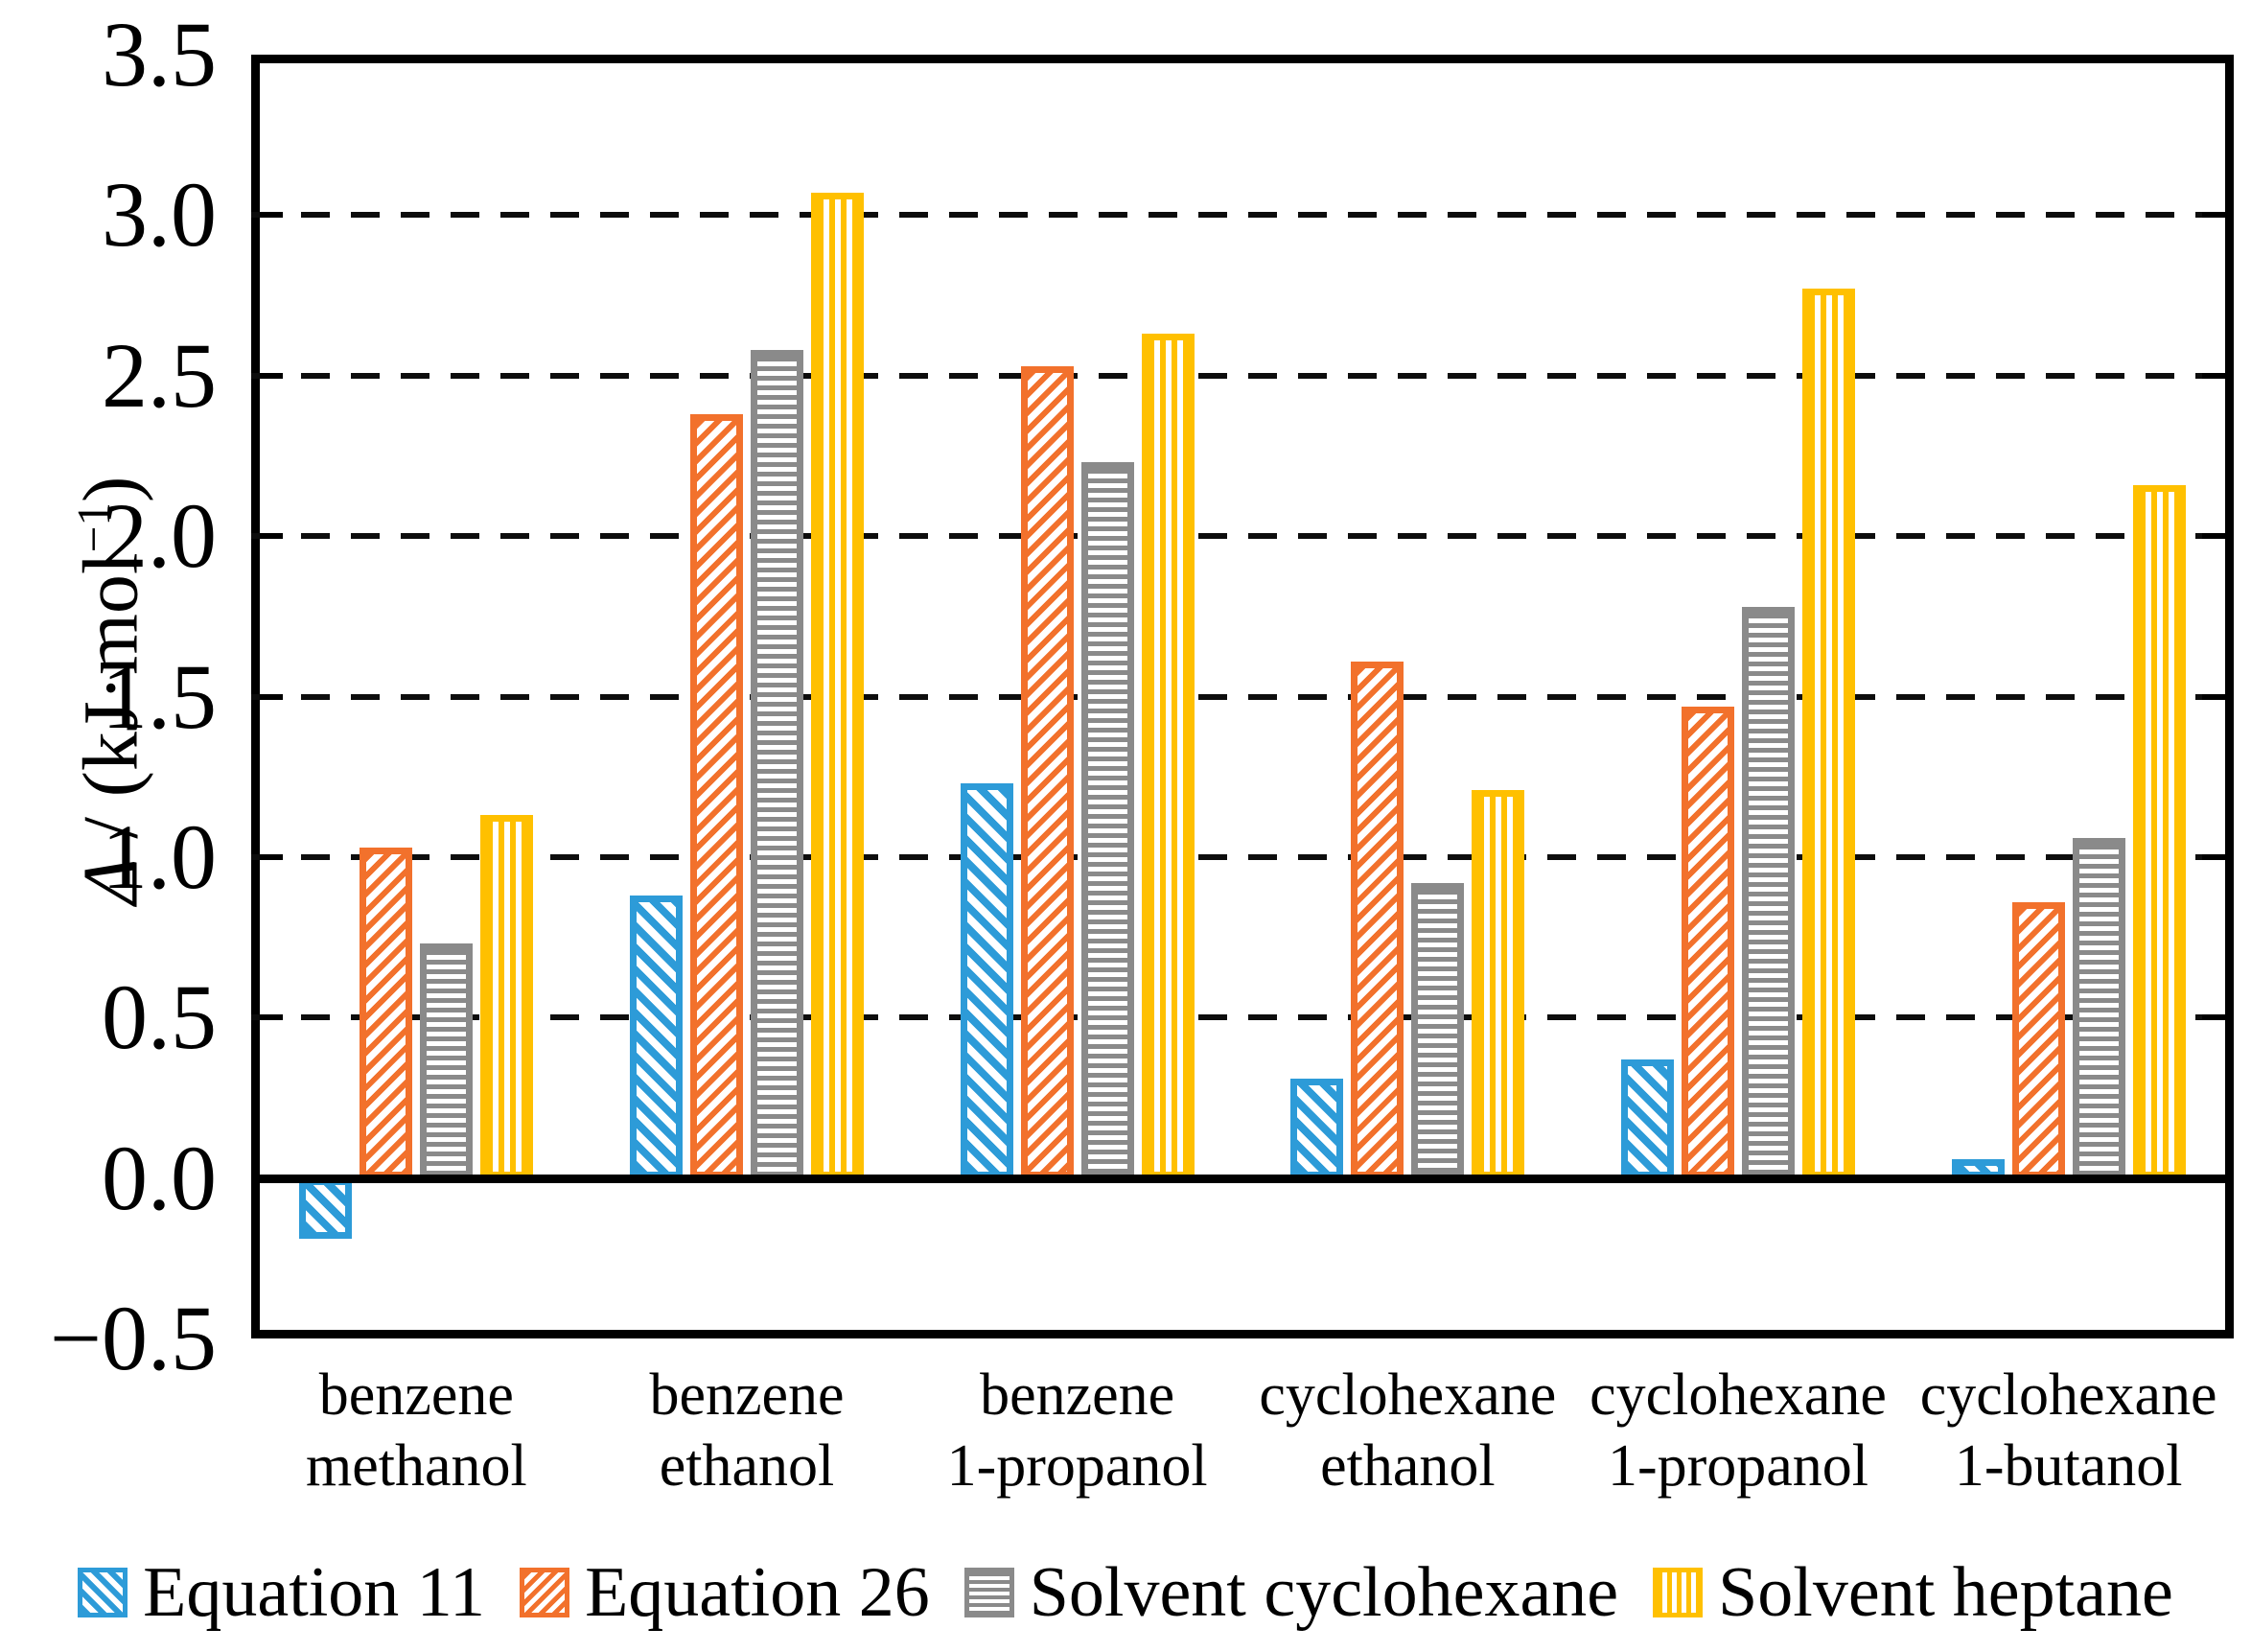  What do you see at coordinates (545, 1592) in the screenshot?
I see `legend-swatch-diagonal-up-hatch-icon` at bounding box center [545, 1592].